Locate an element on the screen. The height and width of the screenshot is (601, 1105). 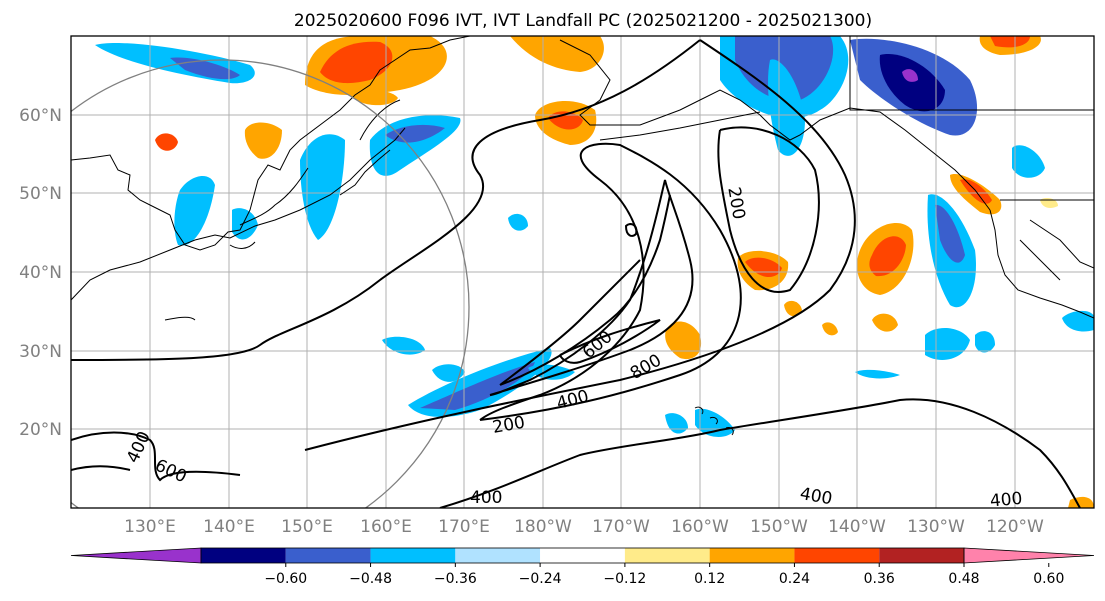
colorbar-tick-label: −0.60 is located at coordinates (285, 579).